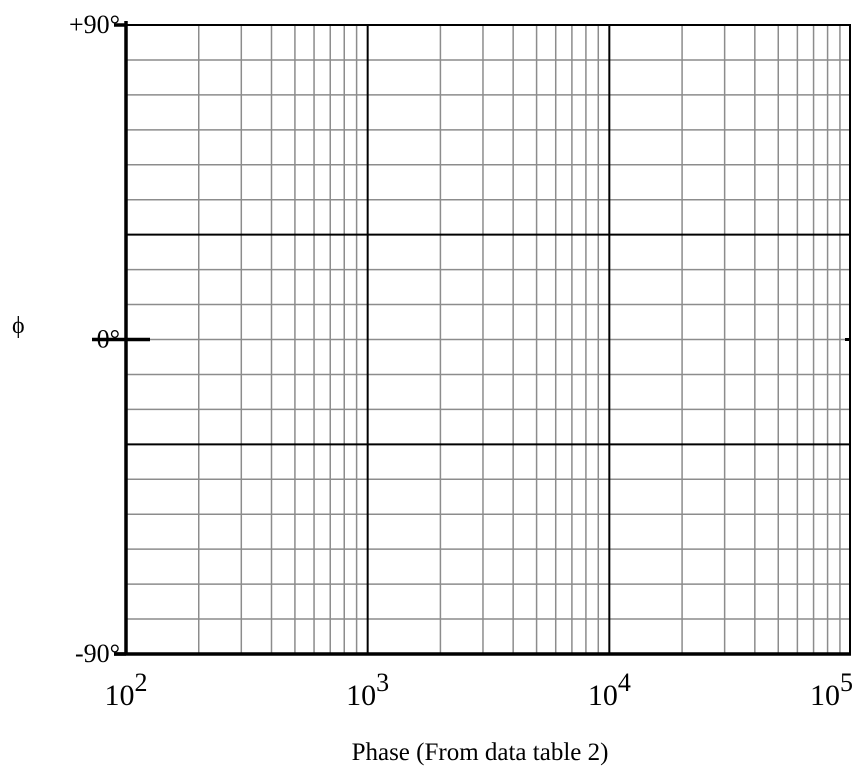 The width and height of the screenshot is (852, 770). What do you see at coordinates (480, 752) in the screenshot?
I see `x-axis-label: Phase (From data table 2)` at bounding box center [480, 752].